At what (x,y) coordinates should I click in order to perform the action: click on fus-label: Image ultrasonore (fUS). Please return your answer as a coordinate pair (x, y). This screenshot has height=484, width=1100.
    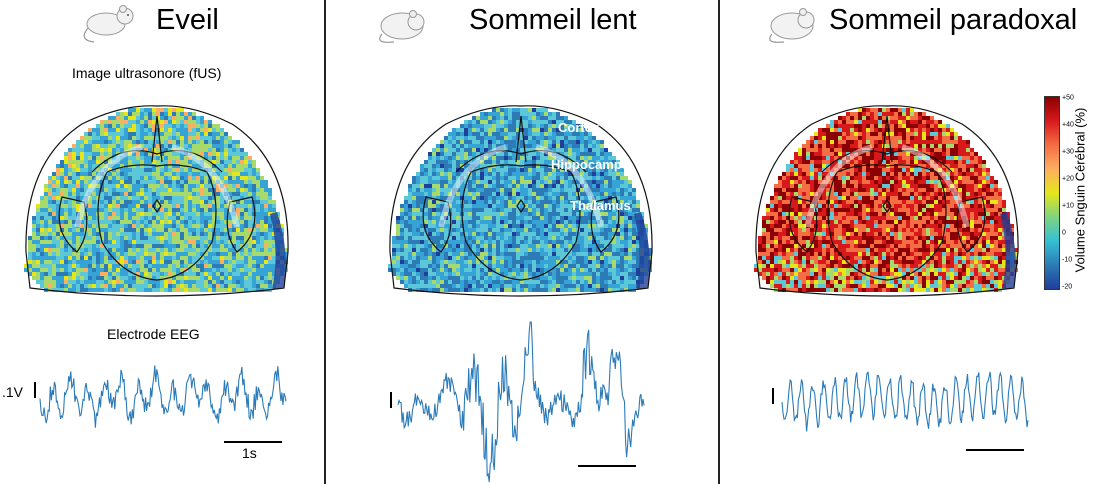
    Looking at the image, I should click on (147, 73).